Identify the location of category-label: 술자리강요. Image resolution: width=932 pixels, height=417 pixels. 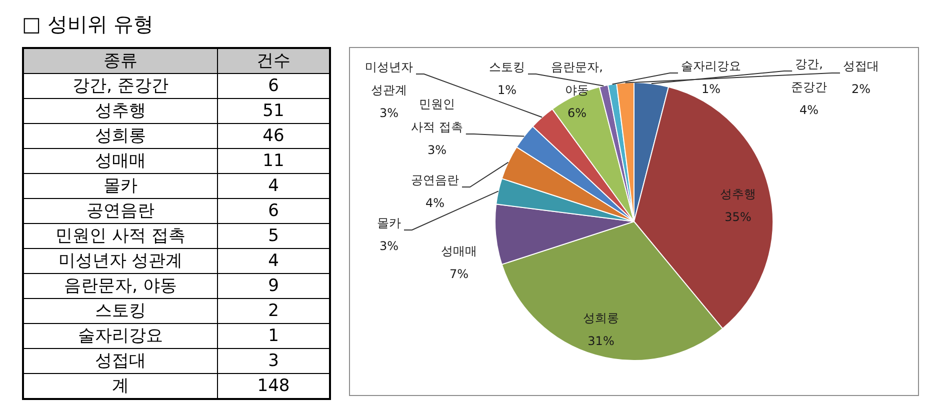
(120, 336).